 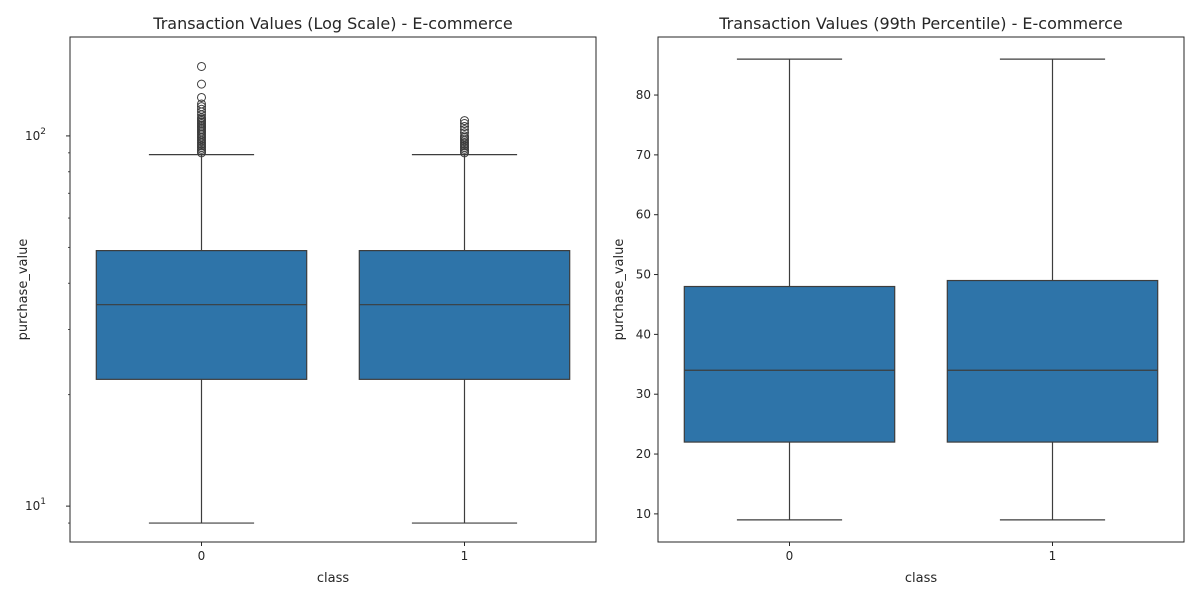 I want to click on y-tick-label: 10², so click(x=35, y=135).